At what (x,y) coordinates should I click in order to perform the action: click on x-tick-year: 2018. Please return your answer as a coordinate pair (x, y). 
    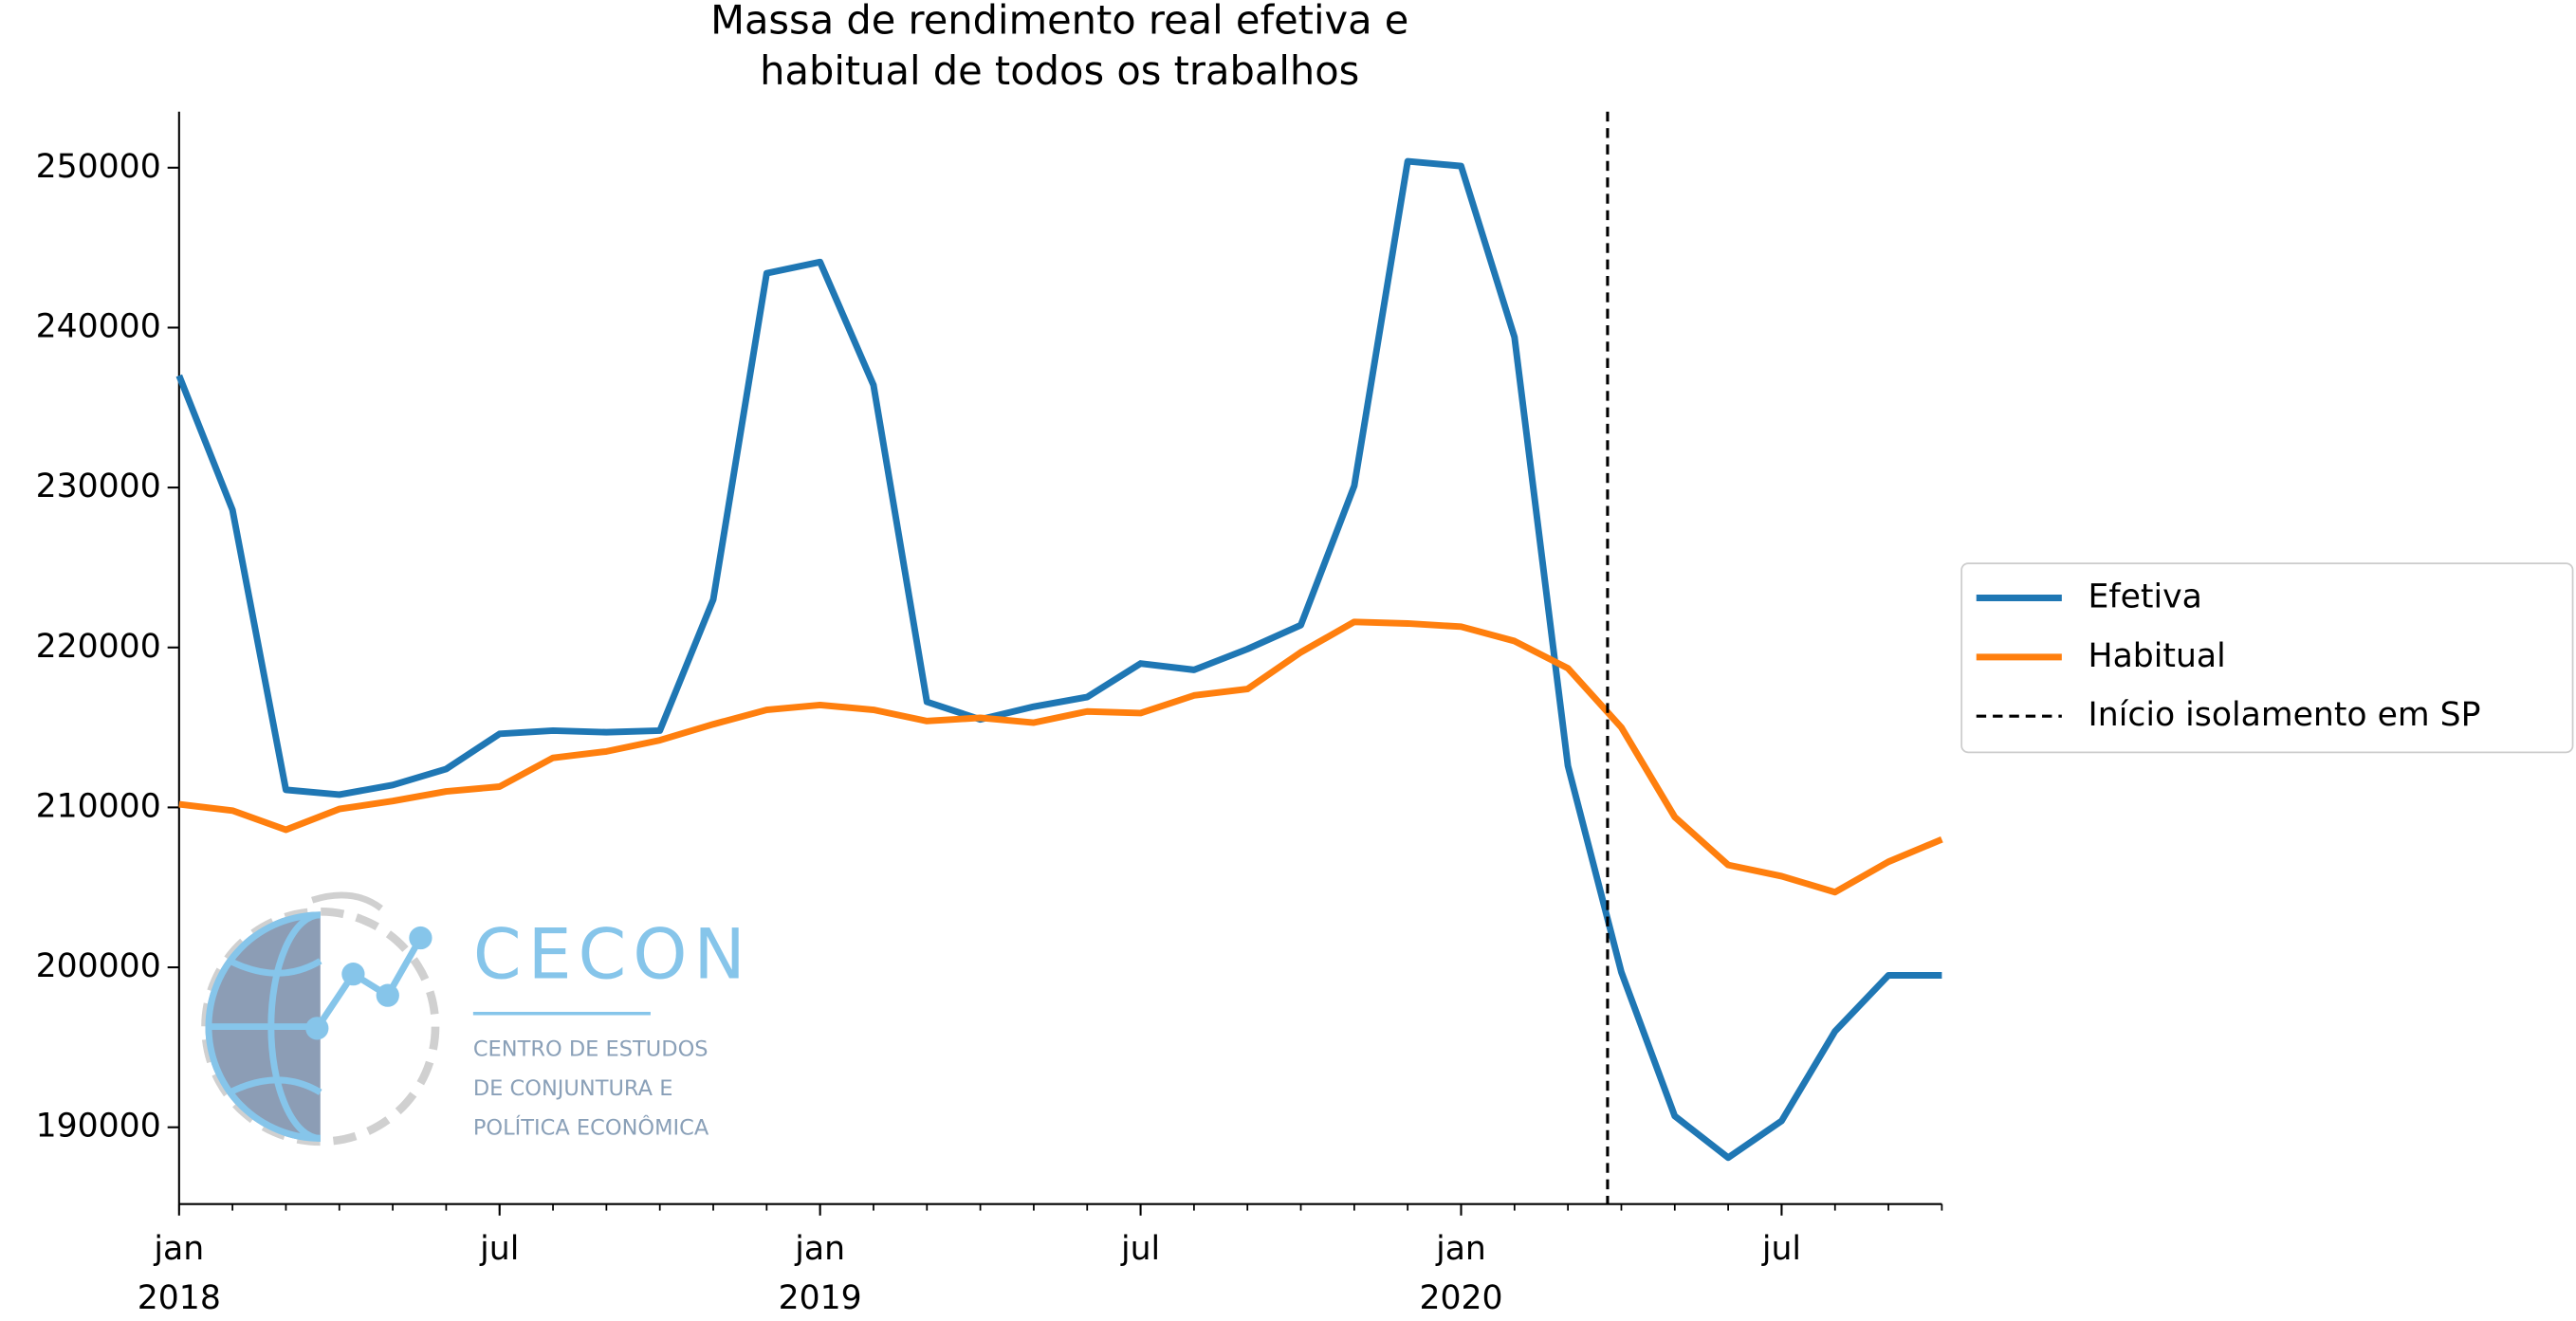
    Looking at the image, I should click on (179, 1298).